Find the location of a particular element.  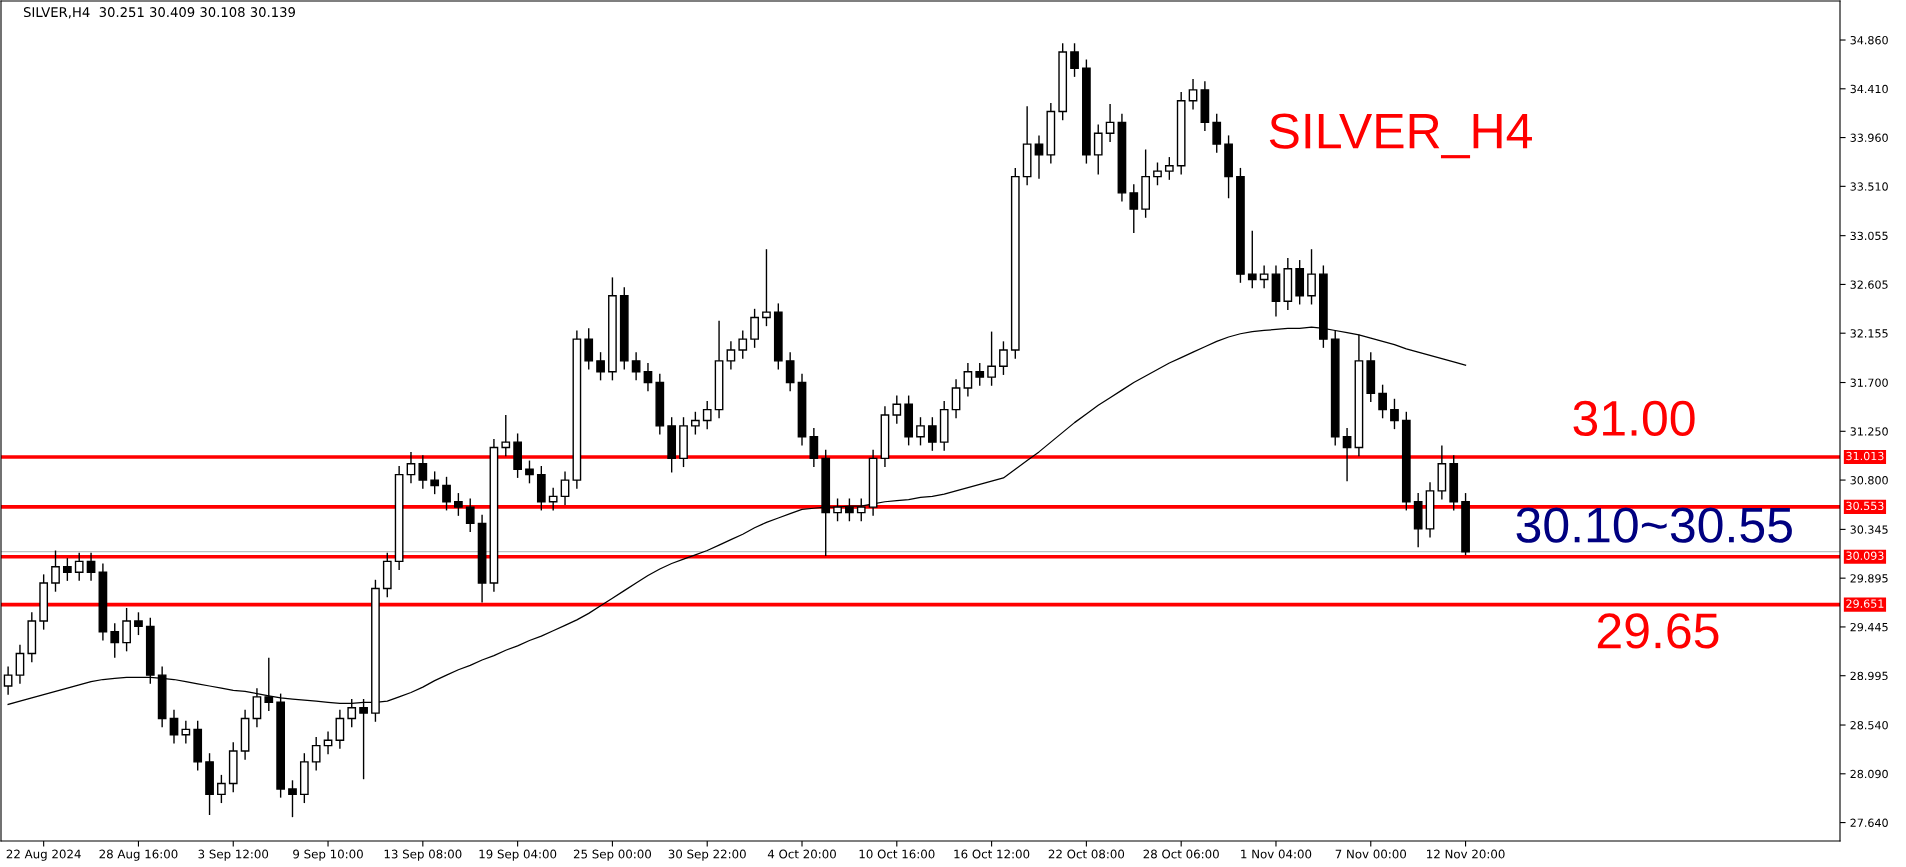

text: 31.00 is located at coordinates (1634, 418).